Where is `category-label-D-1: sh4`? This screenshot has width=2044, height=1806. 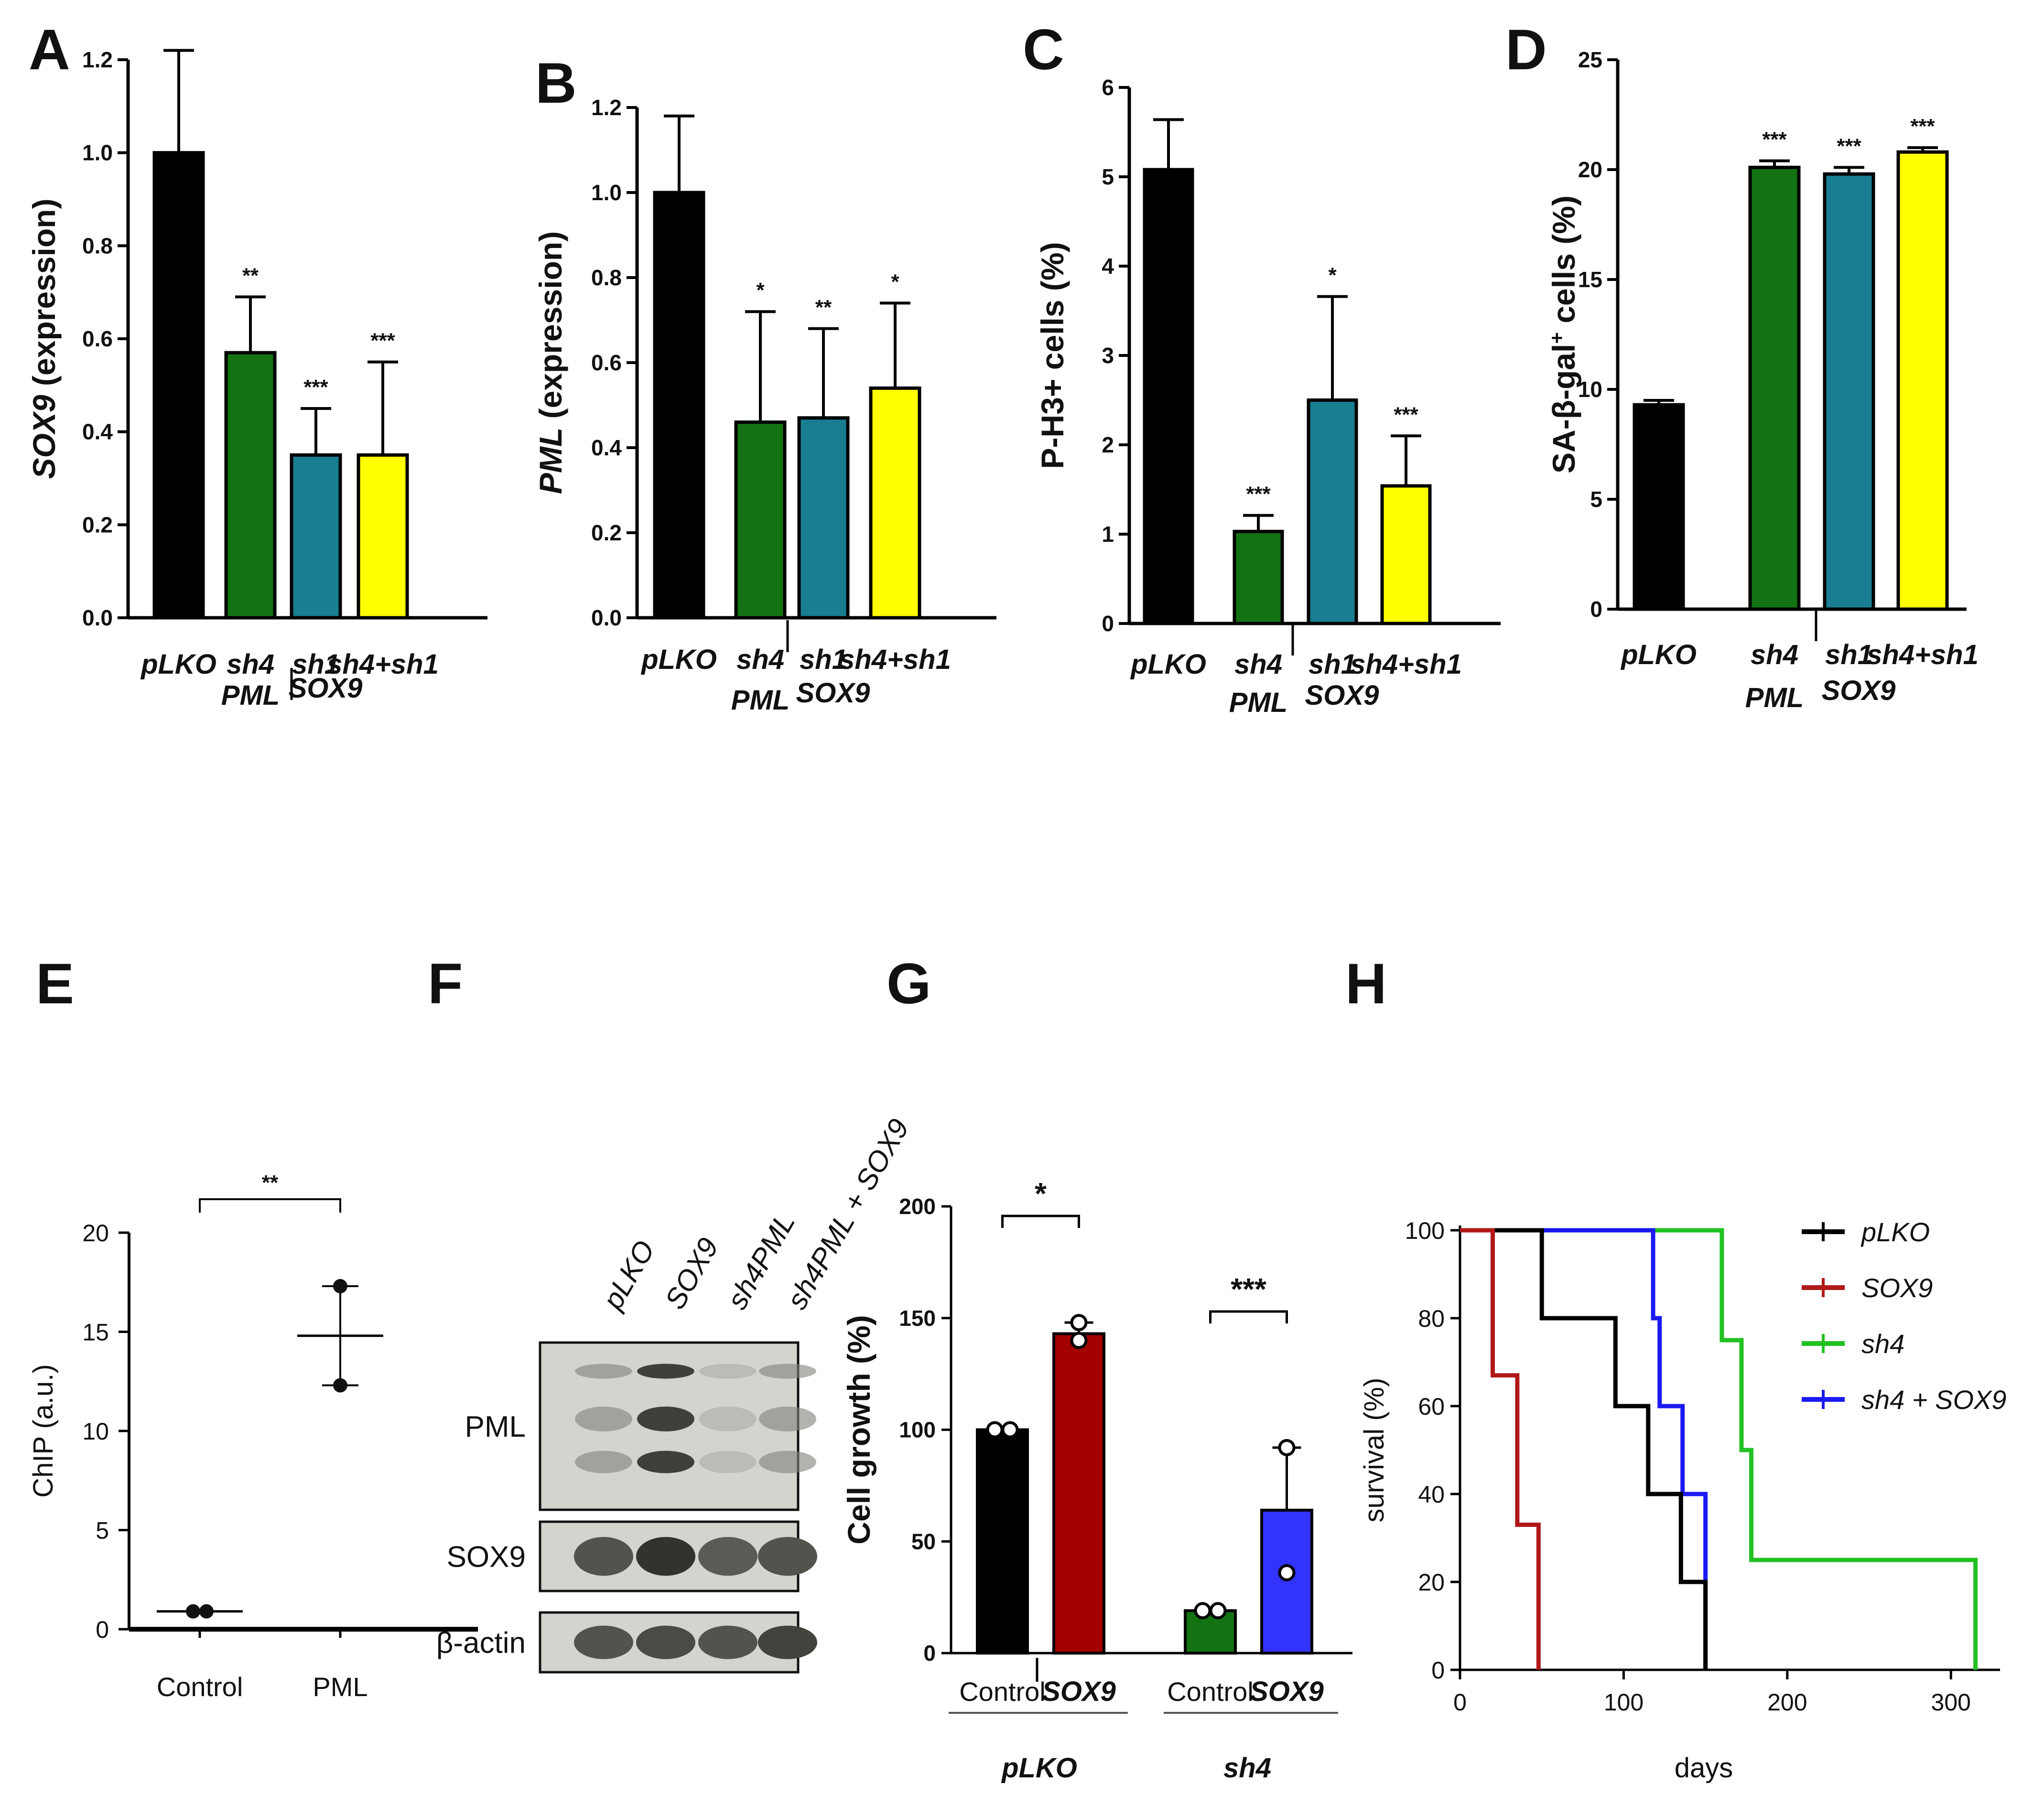
category-label-D-1: sh4 is located at coordinates (1774, 654).